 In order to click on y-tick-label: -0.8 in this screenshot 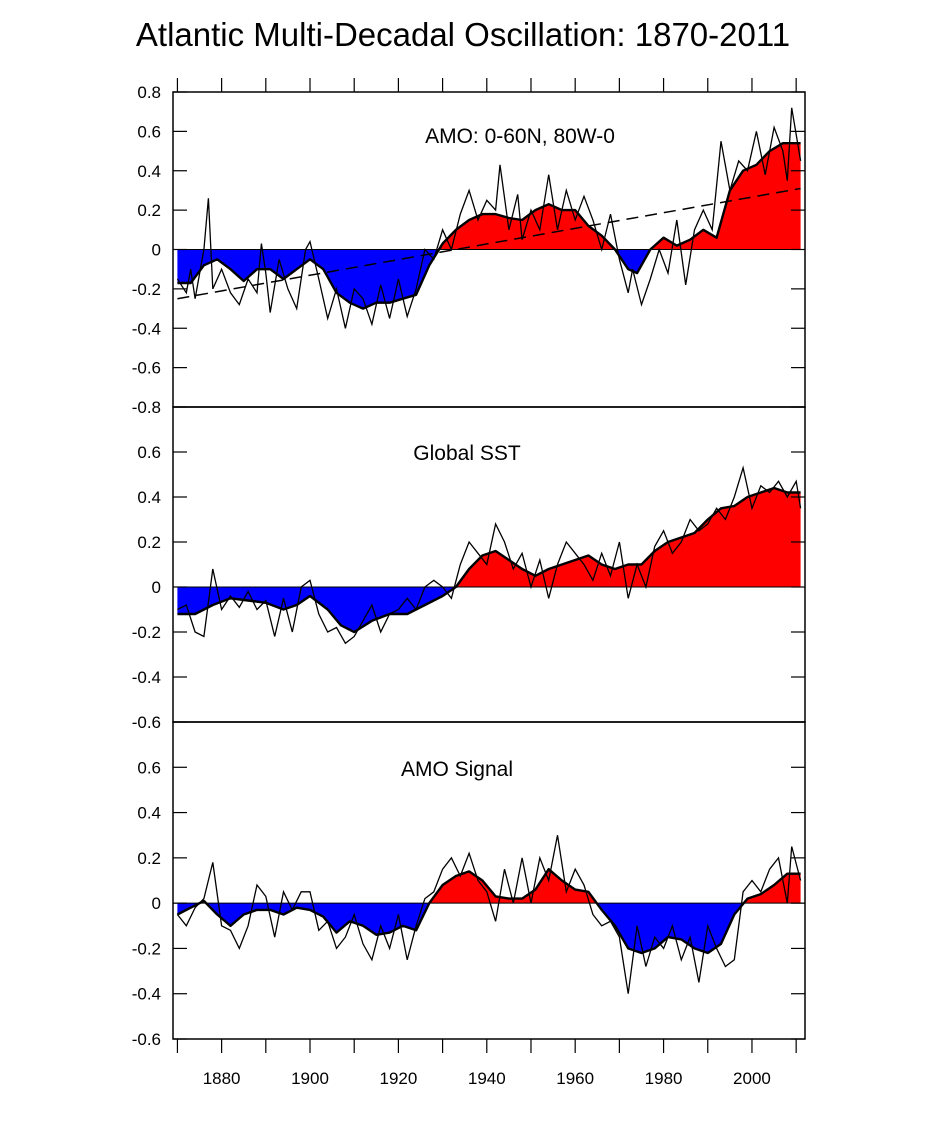, I will do `click(146, 407)`.